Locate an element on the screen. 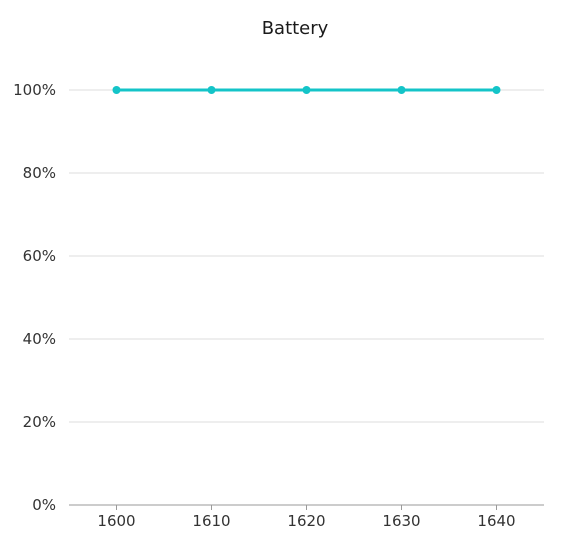  y-tick-label-100: 100% is located at coordinates (34, 90).